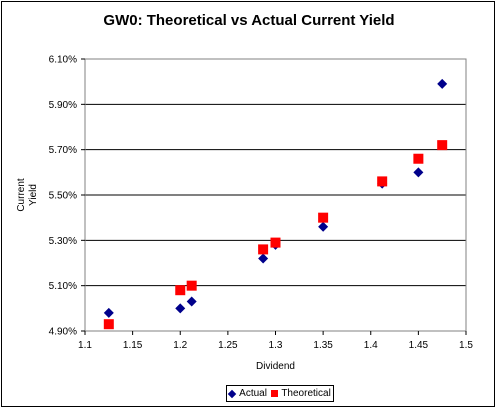 The width and height of the screenshot is (498, 410). I want to click on y-tick-label: 4.90%, so click(63, 332).